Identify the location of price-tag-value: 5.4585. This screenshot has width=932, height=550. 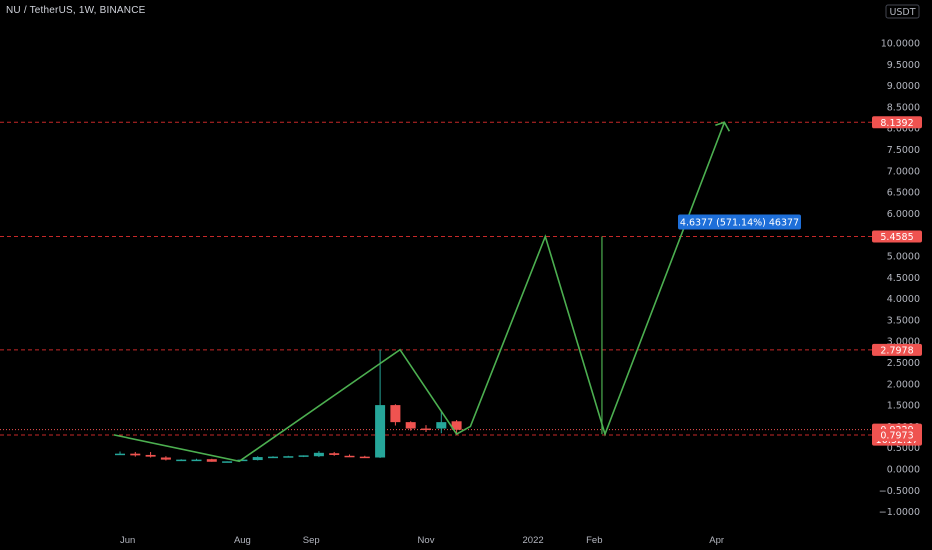
(896, 237).